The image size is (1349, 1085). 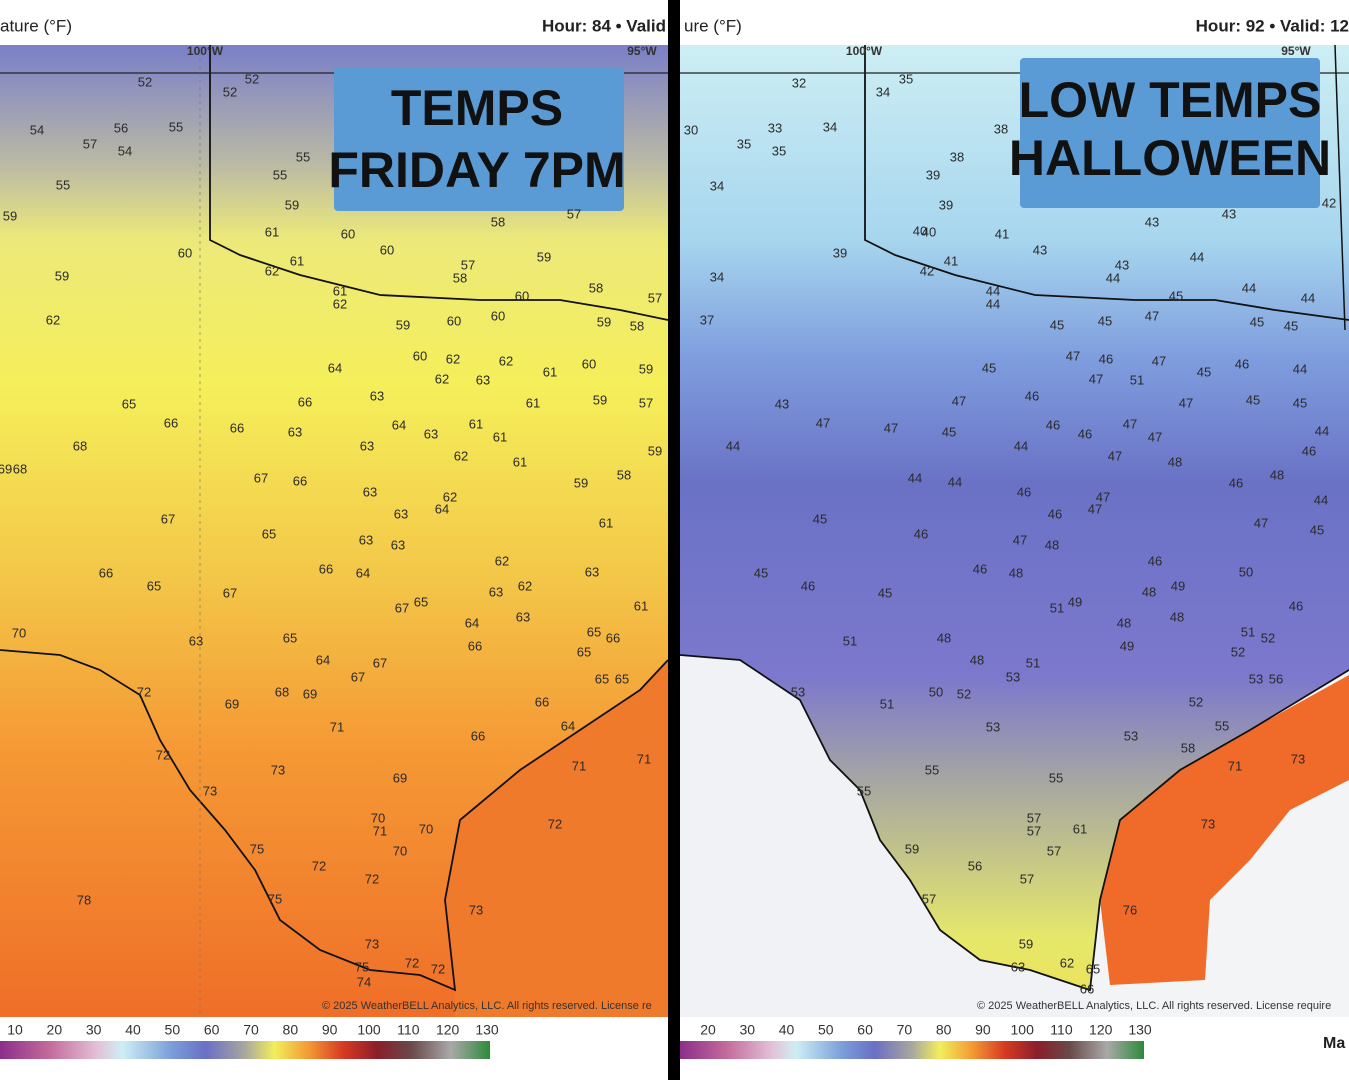 What do you see at coordinates (400, 850) in the screenshot?
I see `station-value: 70` at bounding box center [400, 850].